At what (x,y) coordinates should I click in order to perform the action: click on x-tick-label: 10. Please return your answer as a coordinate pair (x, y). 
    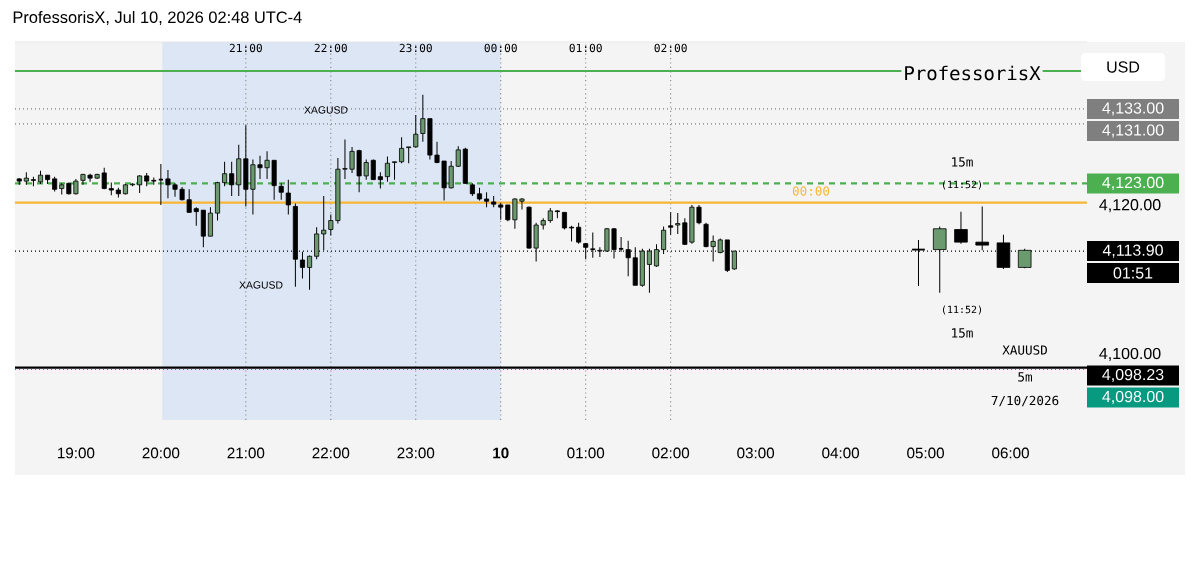
    Looking at the image, I should click on (501, 453).